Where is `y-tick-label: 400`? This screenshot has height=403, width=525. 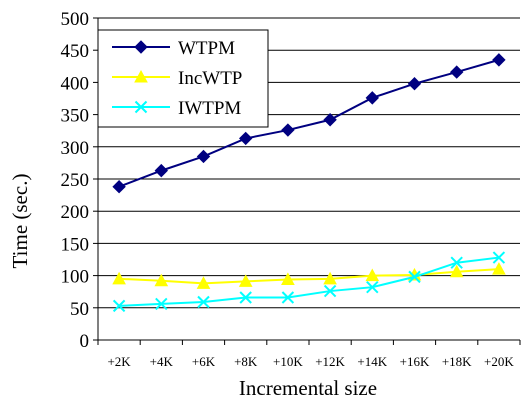
y-tick-label: 400 is located at coordinates (75, 83).